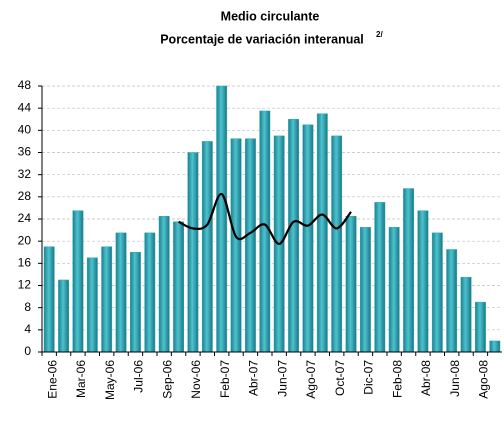 The image size is (504, 442). Describe the element at coordinates (27, 351) in the screenshot. I see `y-tick-label: 0` at that location.